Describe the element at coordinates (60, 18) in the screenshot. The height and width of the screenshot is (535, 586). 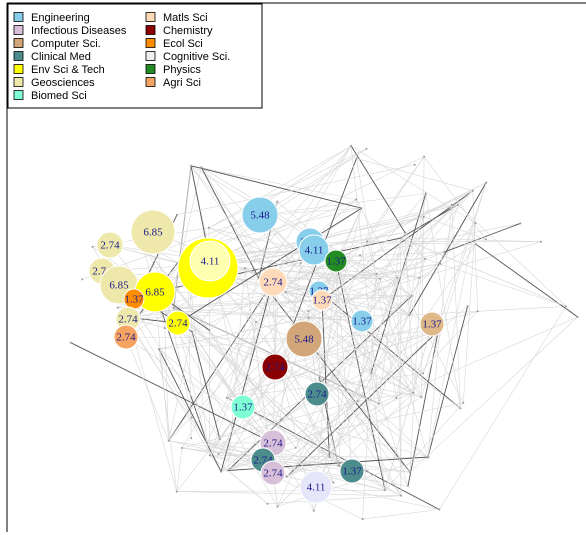
I see `legend-label: Engineering` at that location.